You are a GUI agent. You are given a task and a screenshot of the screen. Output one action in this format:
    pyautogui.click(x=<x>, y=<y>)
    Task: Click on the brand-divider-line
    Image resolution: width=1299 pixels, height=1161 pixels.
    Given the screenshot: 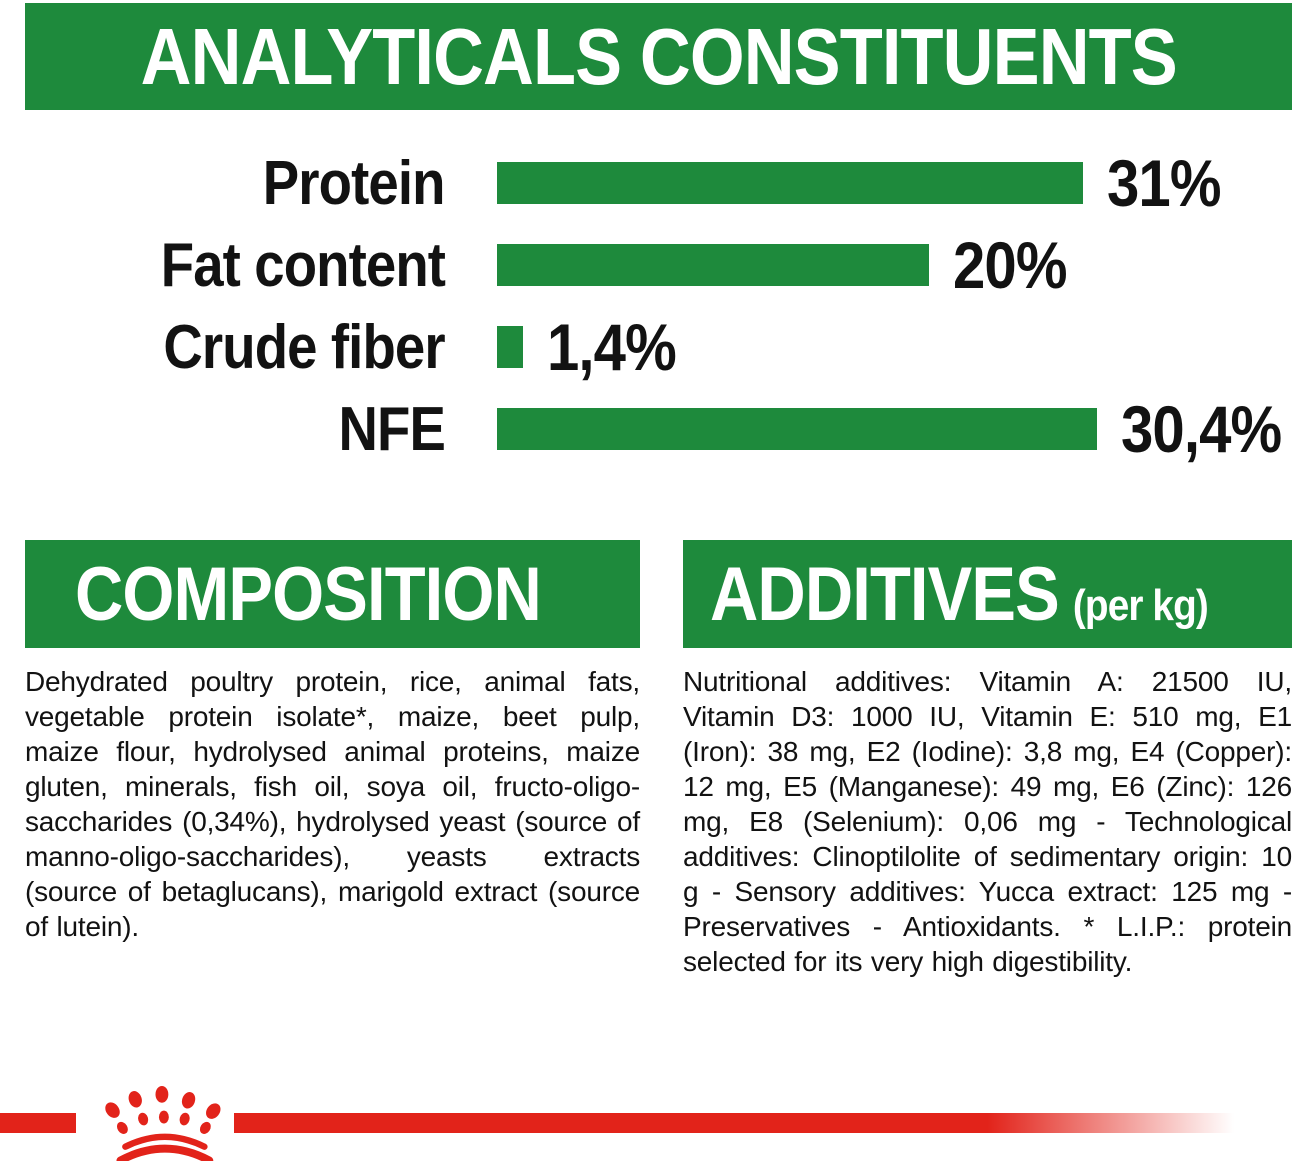 What is the action you would take?
    pyautogui.click(x=649, y=1123)
    